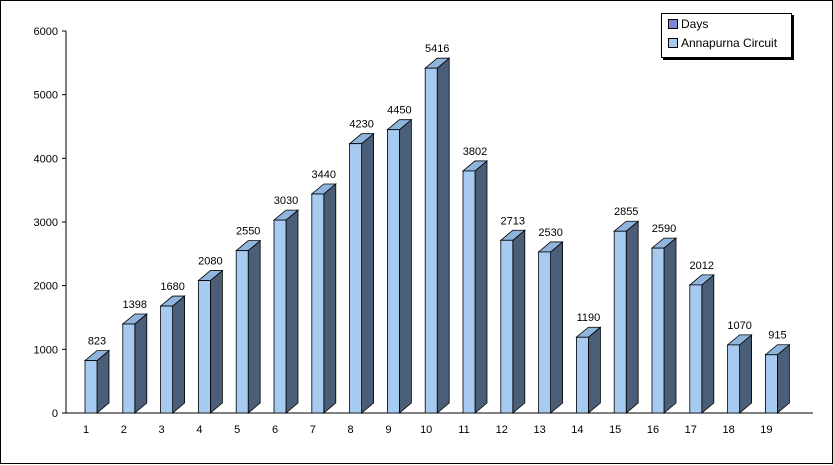 The width and height of the screenshot is (833, 465). What do you see at coordinates (664, 229) in the screenshot?
I see `data-label: 2590` at bounding box center [664, 229].